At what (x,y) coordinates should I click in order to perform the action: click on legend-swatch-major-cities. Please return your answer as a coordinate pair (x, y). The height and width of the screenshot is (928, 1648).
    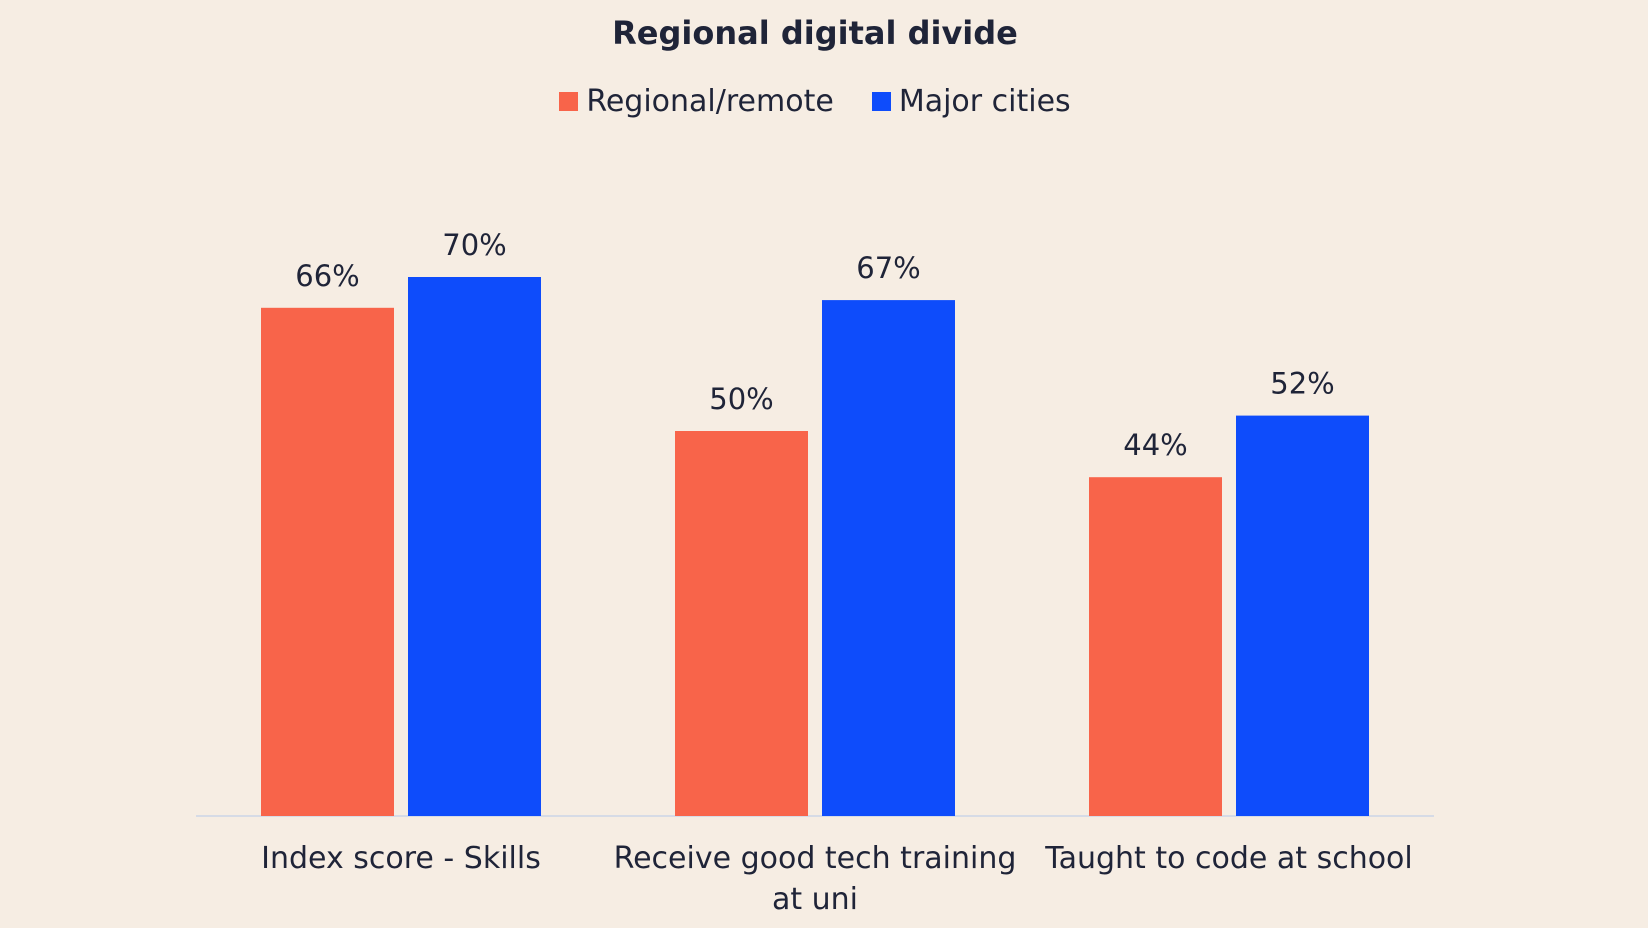
    Looking at the image, I should click on (881, 101).